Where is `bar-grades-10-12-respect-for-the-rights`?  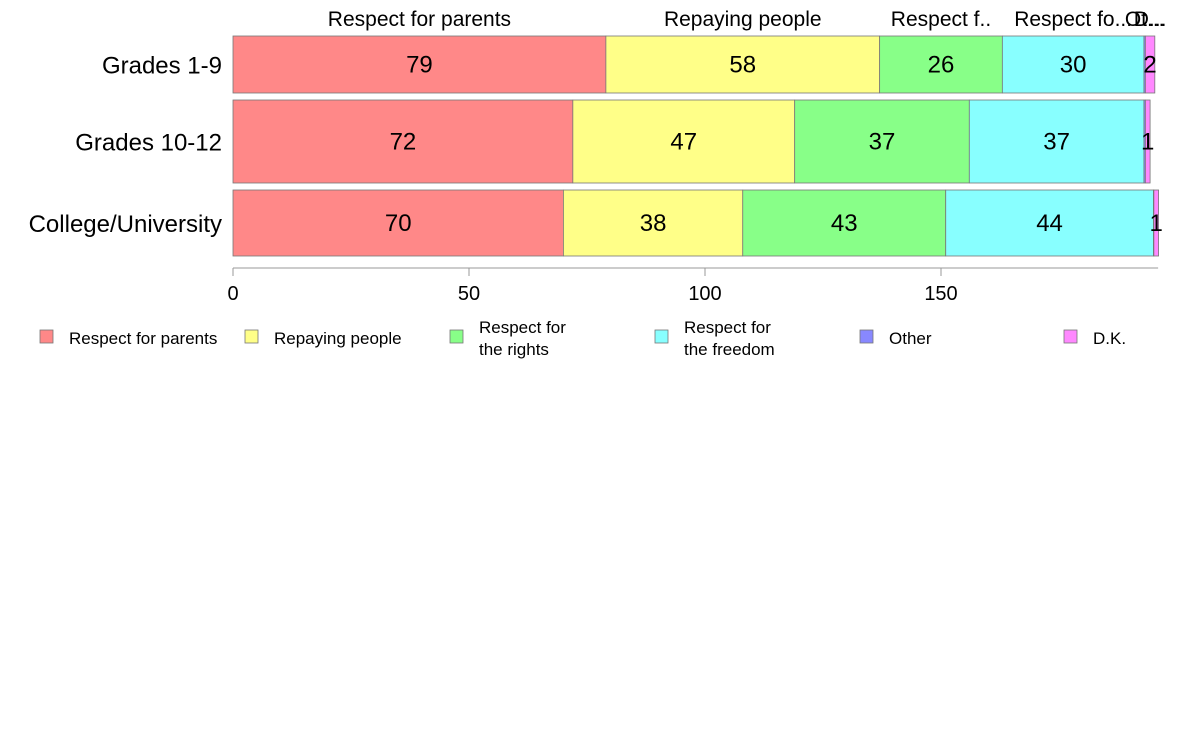 bar-grades-10-12-respect-for-the-rights is located at coordinates (882, 141).